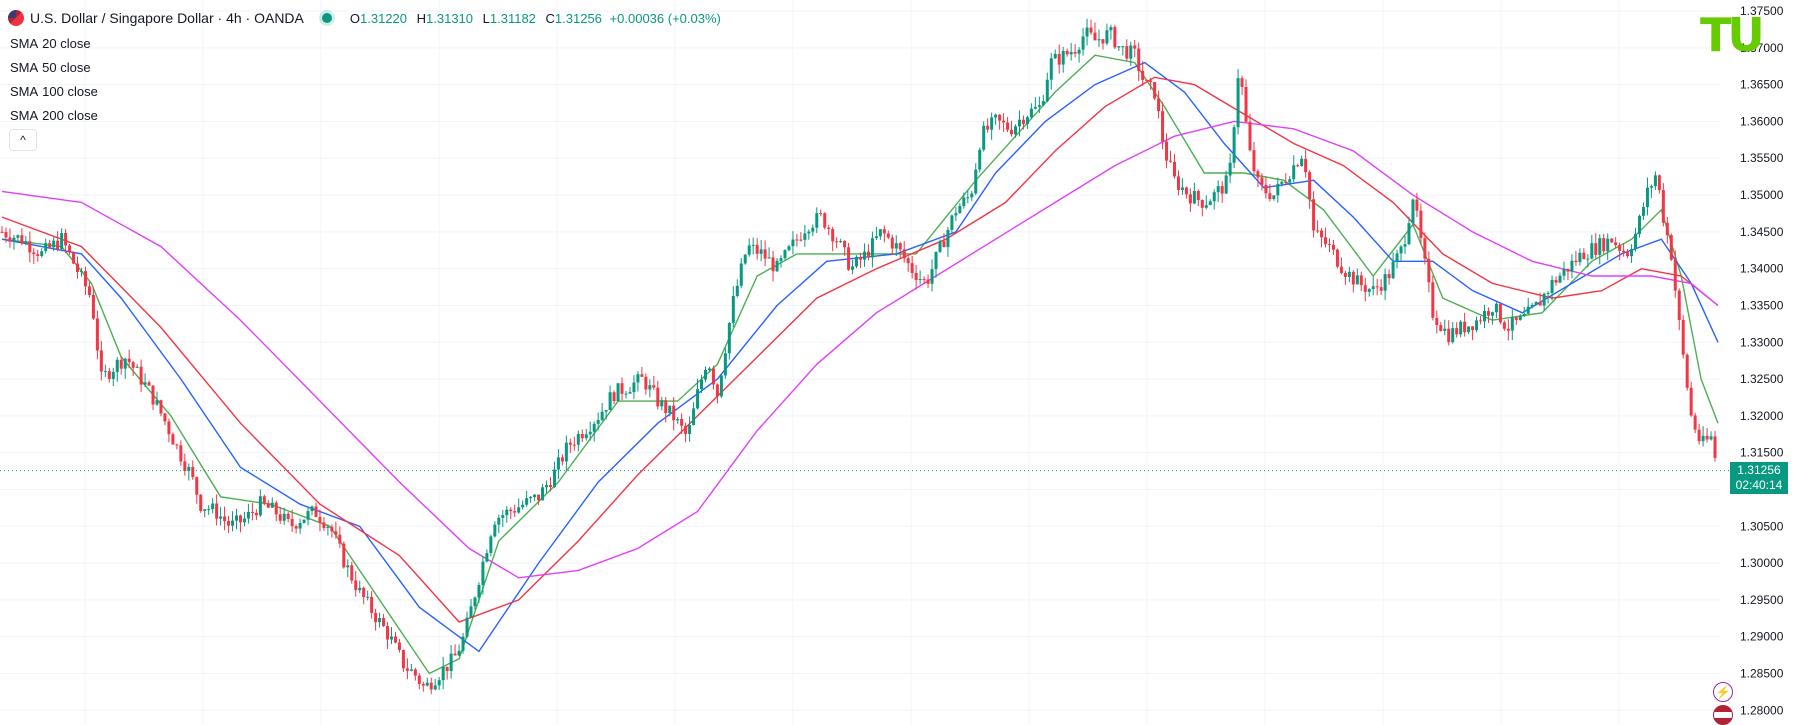 The width and height of the screenshot is (1800, 725). Describe the element at coordinates (54, 115) in the screenshot. I see `indicator-sma-200: SMA 200 close` at that location.